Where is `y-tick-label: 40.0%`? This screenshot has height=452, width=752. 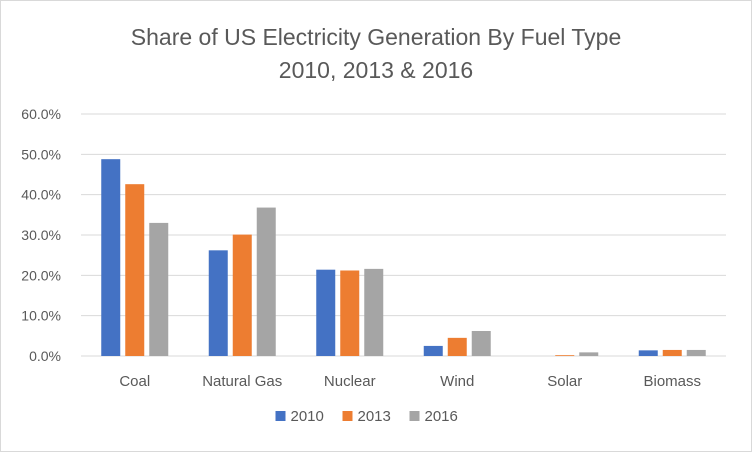 y-tick-label: 40.0% is located at coordinates (41, 195).